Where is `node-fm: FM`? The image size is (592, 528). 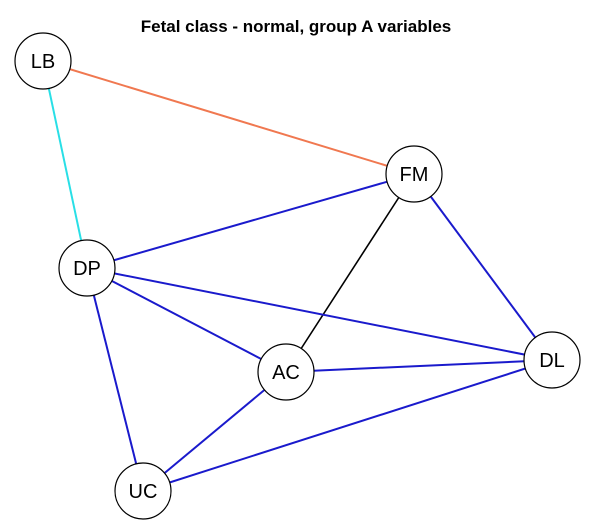 node-fm: FM is located at coordinates (414, 174).